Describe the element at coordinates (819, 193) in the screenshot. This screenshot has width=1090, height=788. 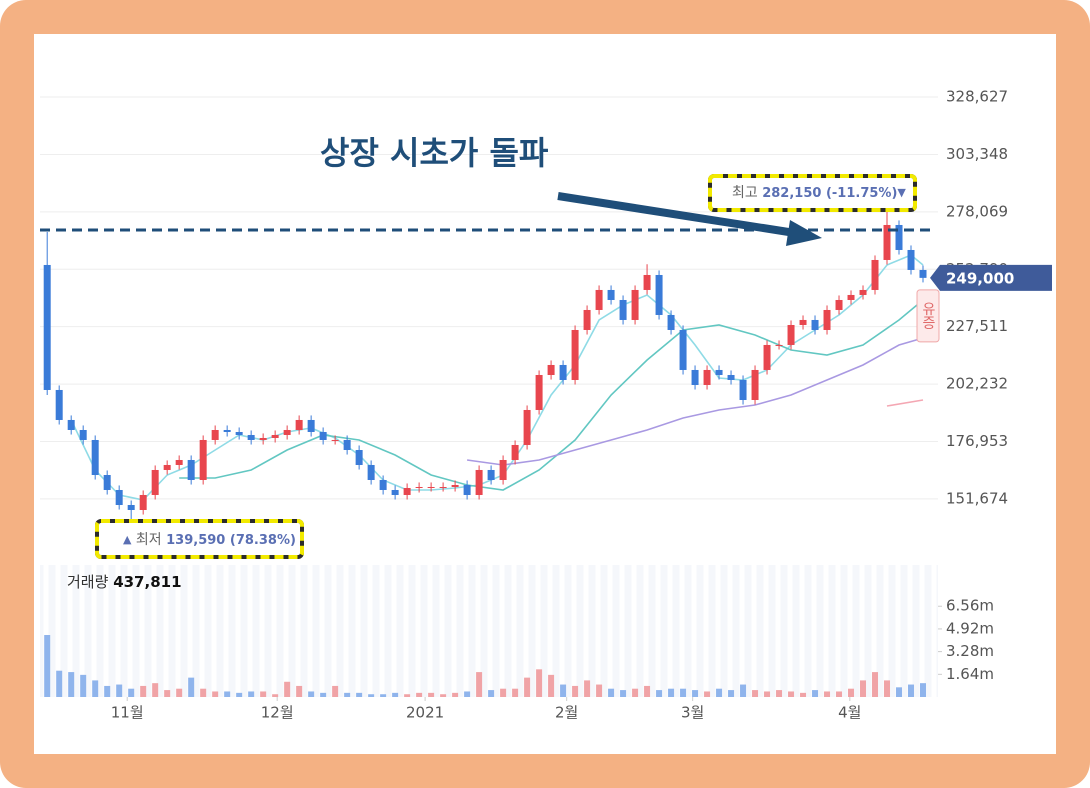
I see `high-marker: 최고 282,150 (-11.75%)▼` at that location.